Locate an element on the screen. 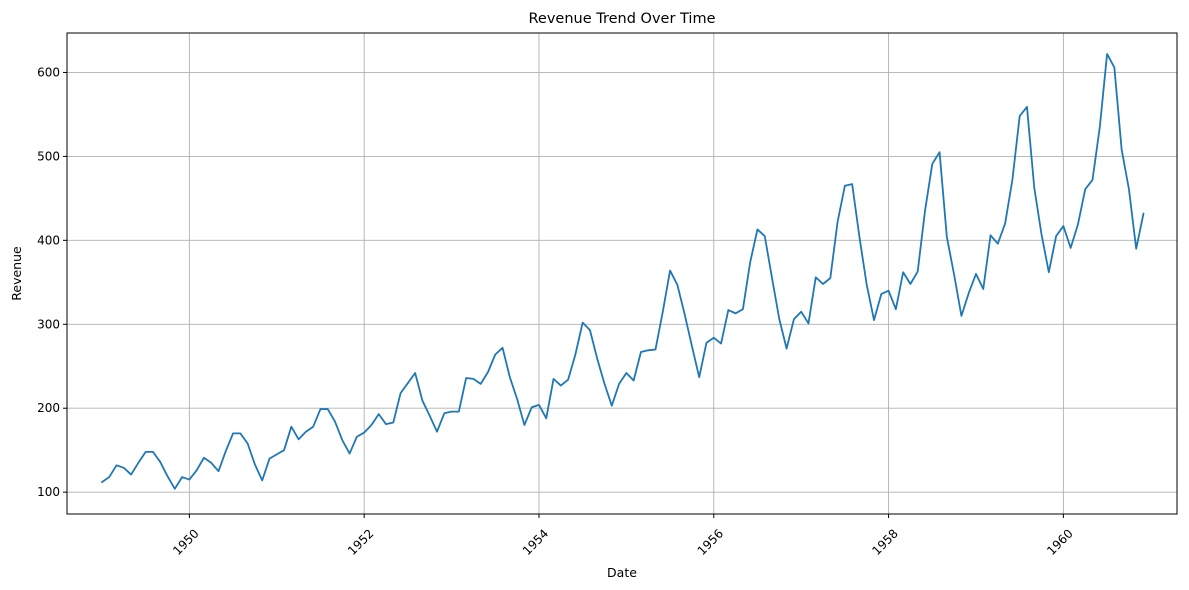  y-axis: 100 200 300 400 500 600 is located at coordinates (52, 282).